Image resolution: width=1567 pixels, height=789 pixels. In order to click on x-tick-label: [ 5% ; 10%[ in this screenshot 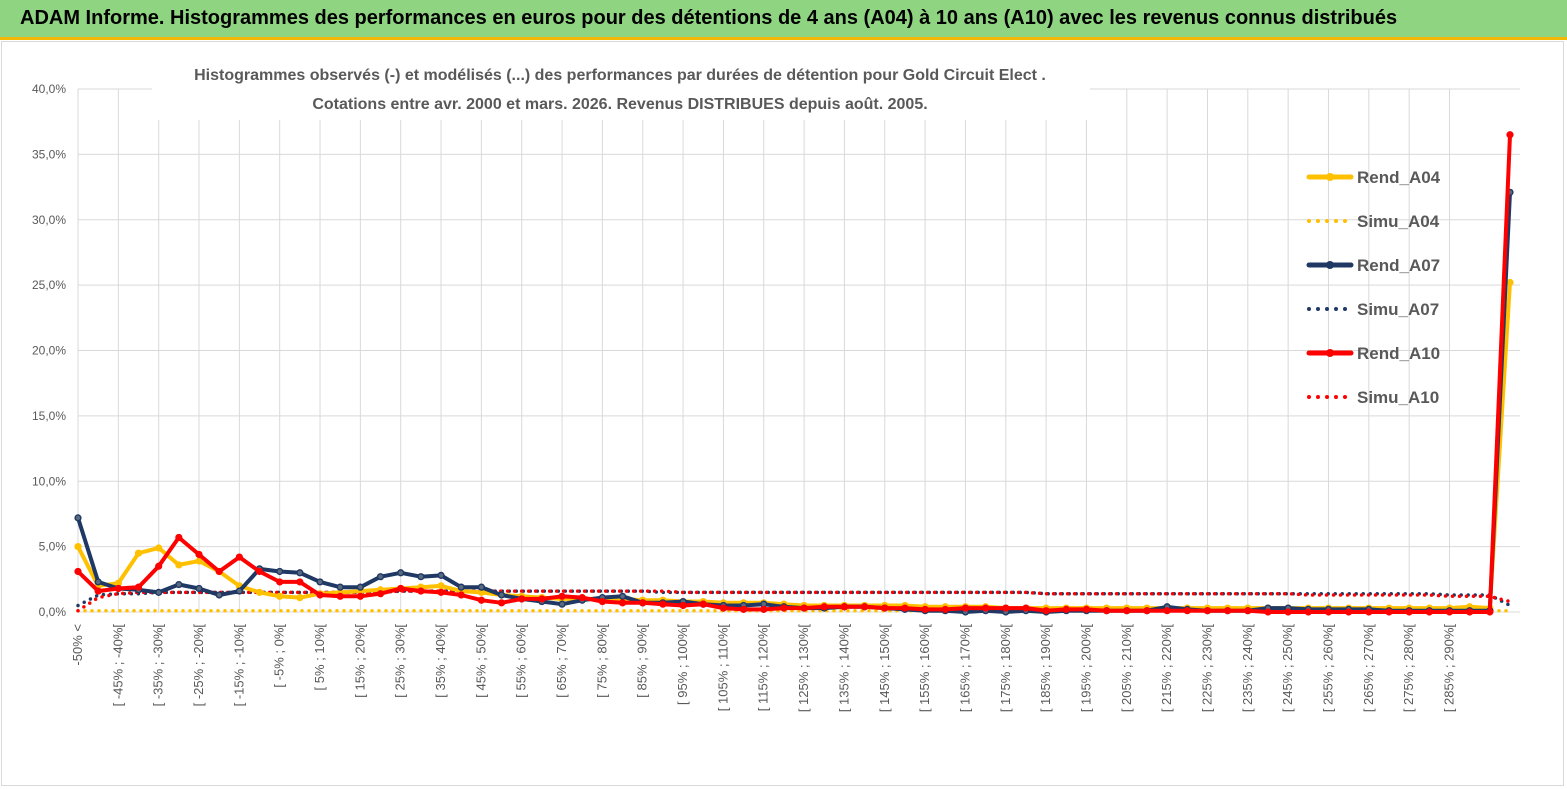, I will do `click(319, 657)`.